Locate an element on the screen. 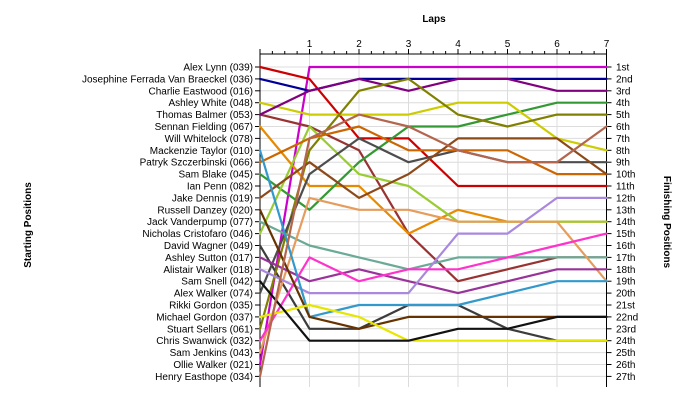 Image resolution: width=700 pixels, height=405 pixels. finish-position-label: 4th is located at coordinates (623, 103).